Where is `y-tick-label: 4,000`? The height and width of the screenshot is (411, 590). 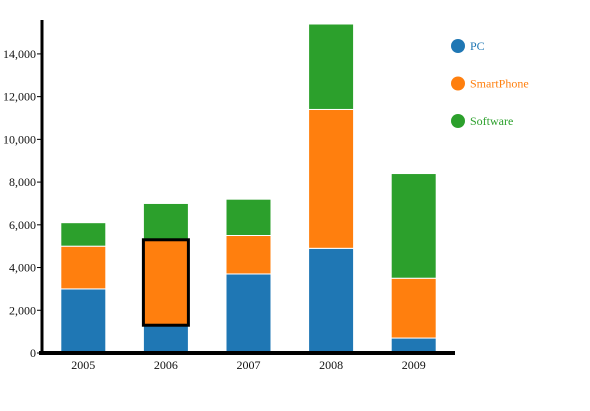 y-tick-label: 4,000 is located at coordinates (22, 268).